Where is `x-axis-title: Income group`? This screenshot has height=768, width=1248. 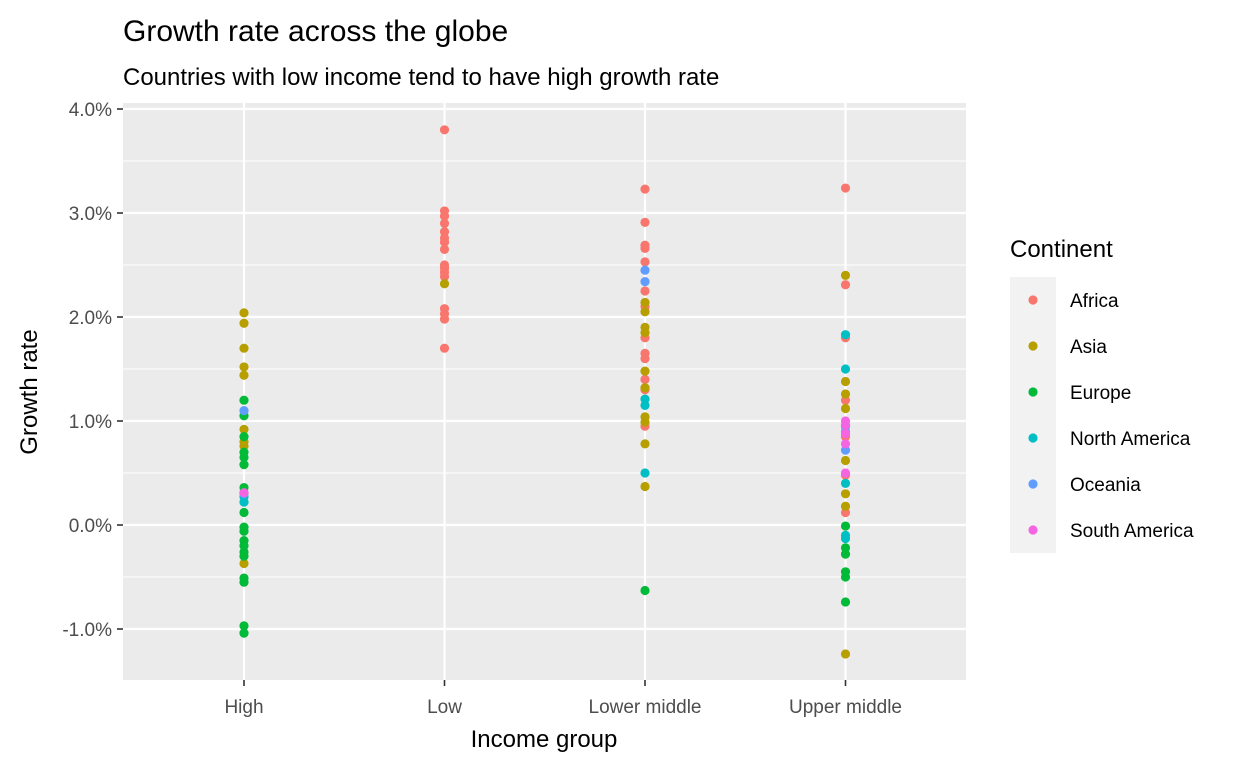 x-axis-title: Income group is located at coordinates (544, 739).